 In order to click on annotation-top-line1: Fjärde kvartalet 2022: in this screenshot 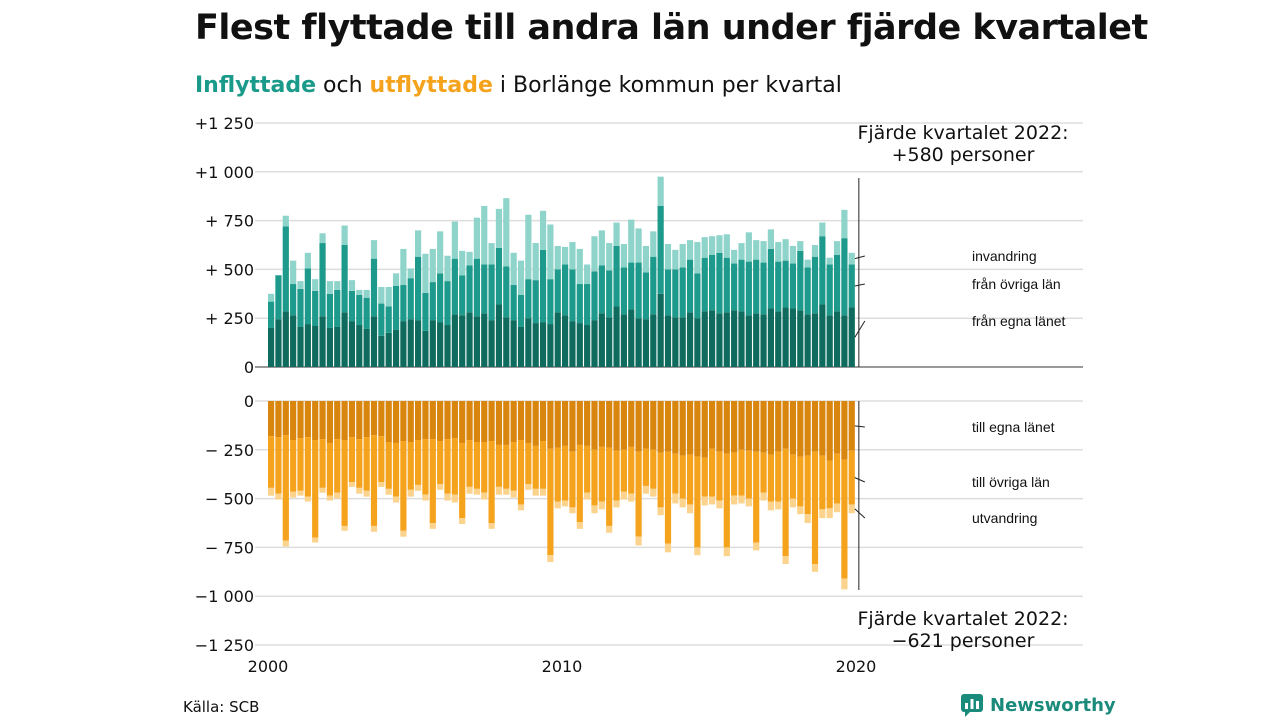, I will do `click(962, 133)`.